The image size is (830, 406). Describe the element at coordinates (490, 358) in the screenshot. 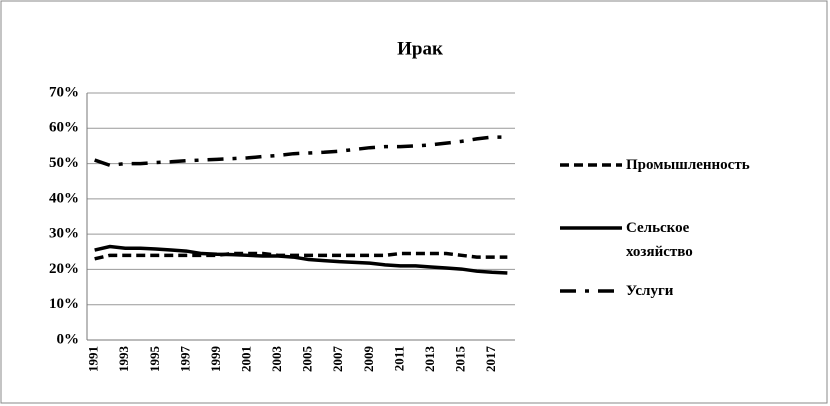

I see `x-tick-label: 2017` at that location.